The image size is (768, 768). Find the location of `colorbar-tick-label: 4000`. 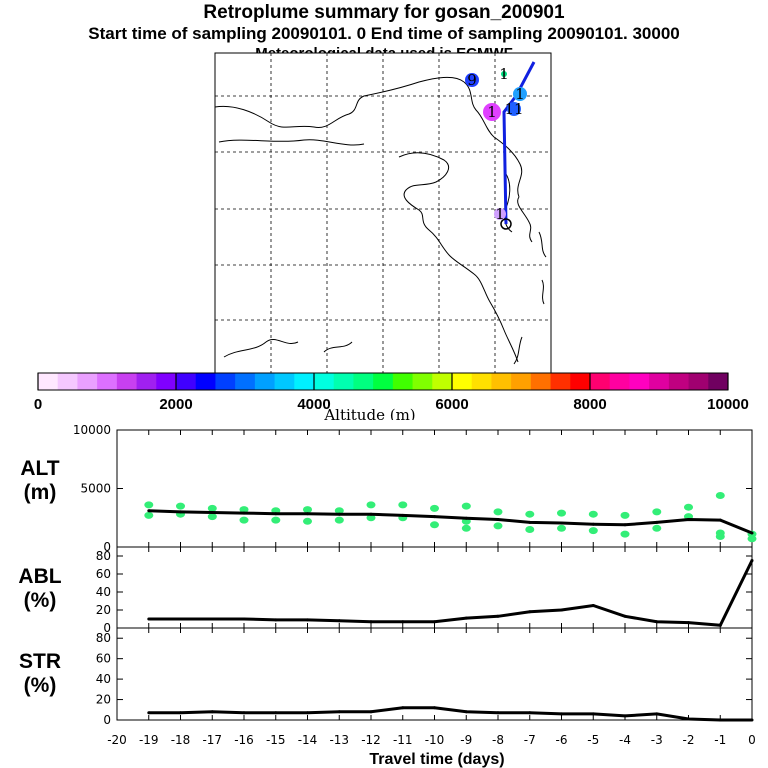

colorbar-tick-label: 4000 is located at coordinates (313, 404).